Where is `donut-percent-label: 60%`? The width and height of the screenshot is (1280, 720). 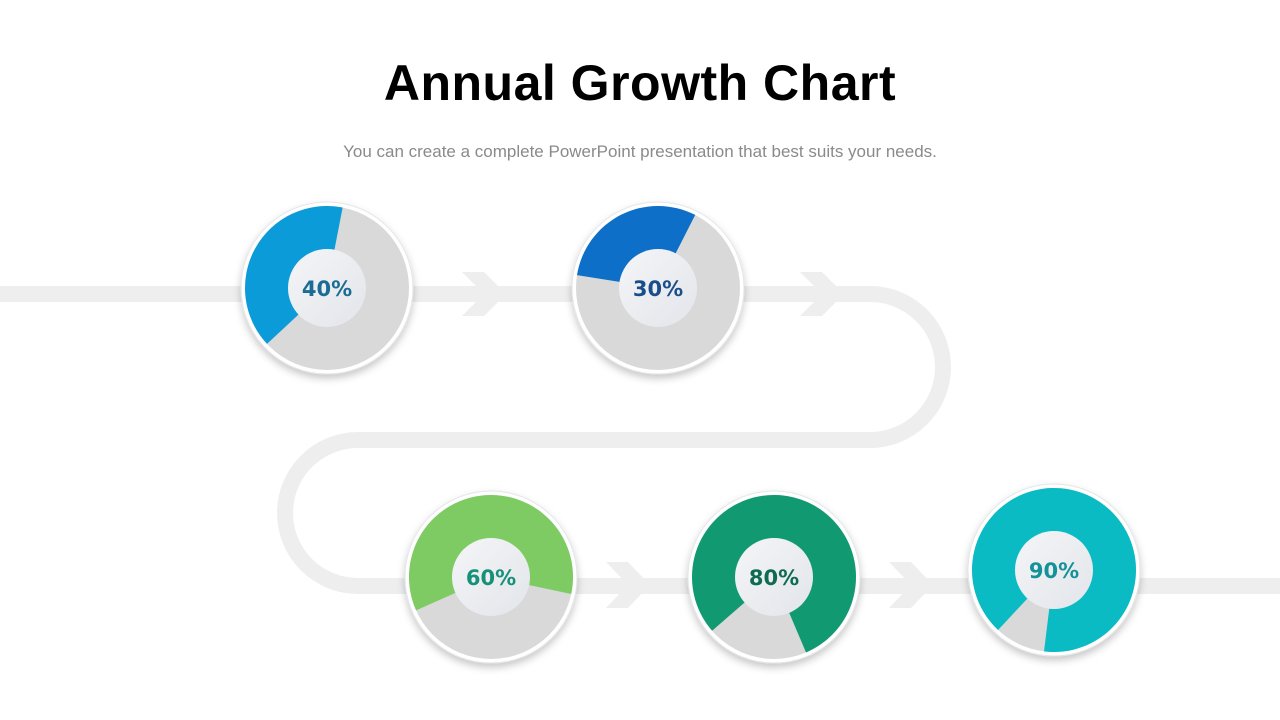 donut-percent-label: 60% is located at coordinates (491, 578).